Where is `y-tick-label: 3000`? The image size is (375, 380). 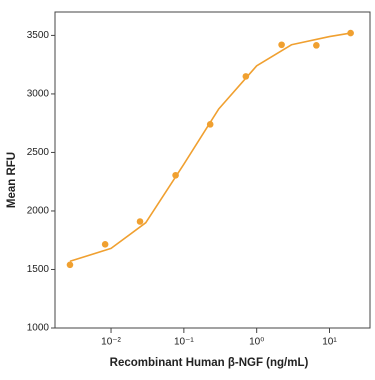
y-tick-label: 3000 is located at coordinates (38, 94).